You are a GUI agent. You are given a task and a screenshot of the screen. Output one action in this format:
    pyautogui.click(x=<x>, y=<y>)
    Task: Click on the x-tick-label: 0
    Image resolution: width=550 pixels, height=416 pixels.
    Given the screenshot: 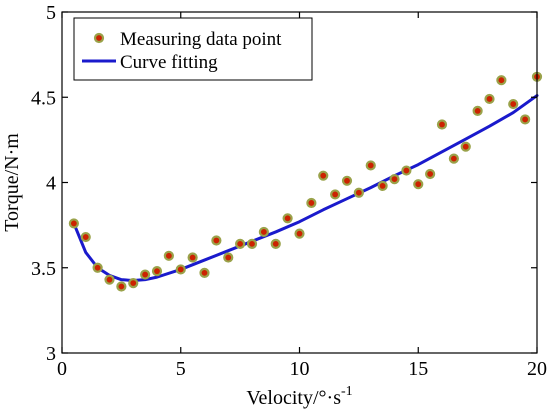 What is the action you would take?
    pyautogui.click(x=62, y=369)
    